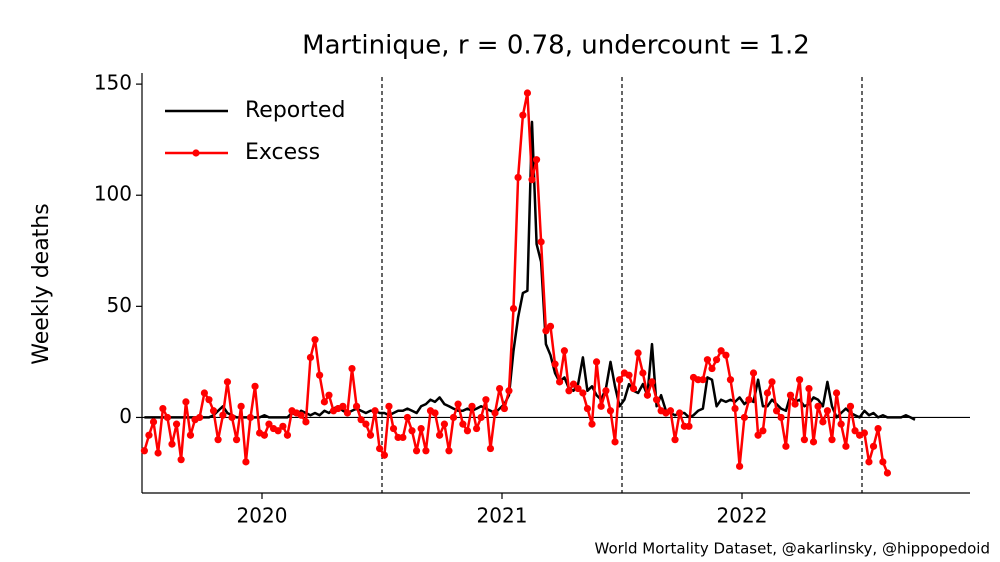  I want to click on y-axis-label: Weekly deaths, so click(41, 283).